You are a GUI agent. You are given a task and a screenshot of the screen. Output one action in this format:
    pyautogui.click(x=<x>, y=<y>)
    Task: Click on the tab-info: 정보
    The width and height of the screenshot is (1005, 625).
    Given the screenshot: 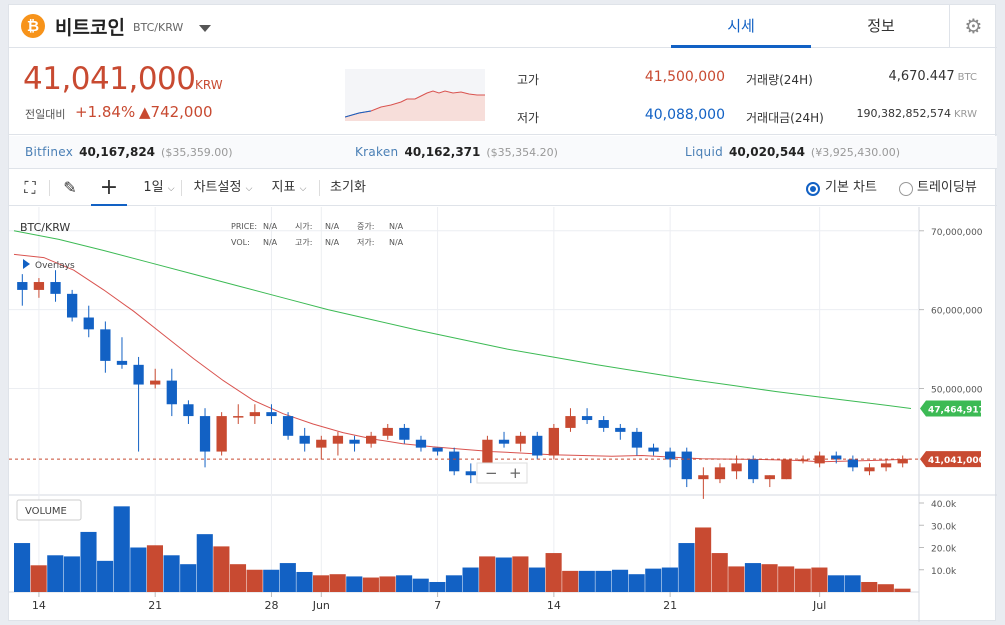 What is the action you would take?
    pyautogui.click(x=881, y=26)
    